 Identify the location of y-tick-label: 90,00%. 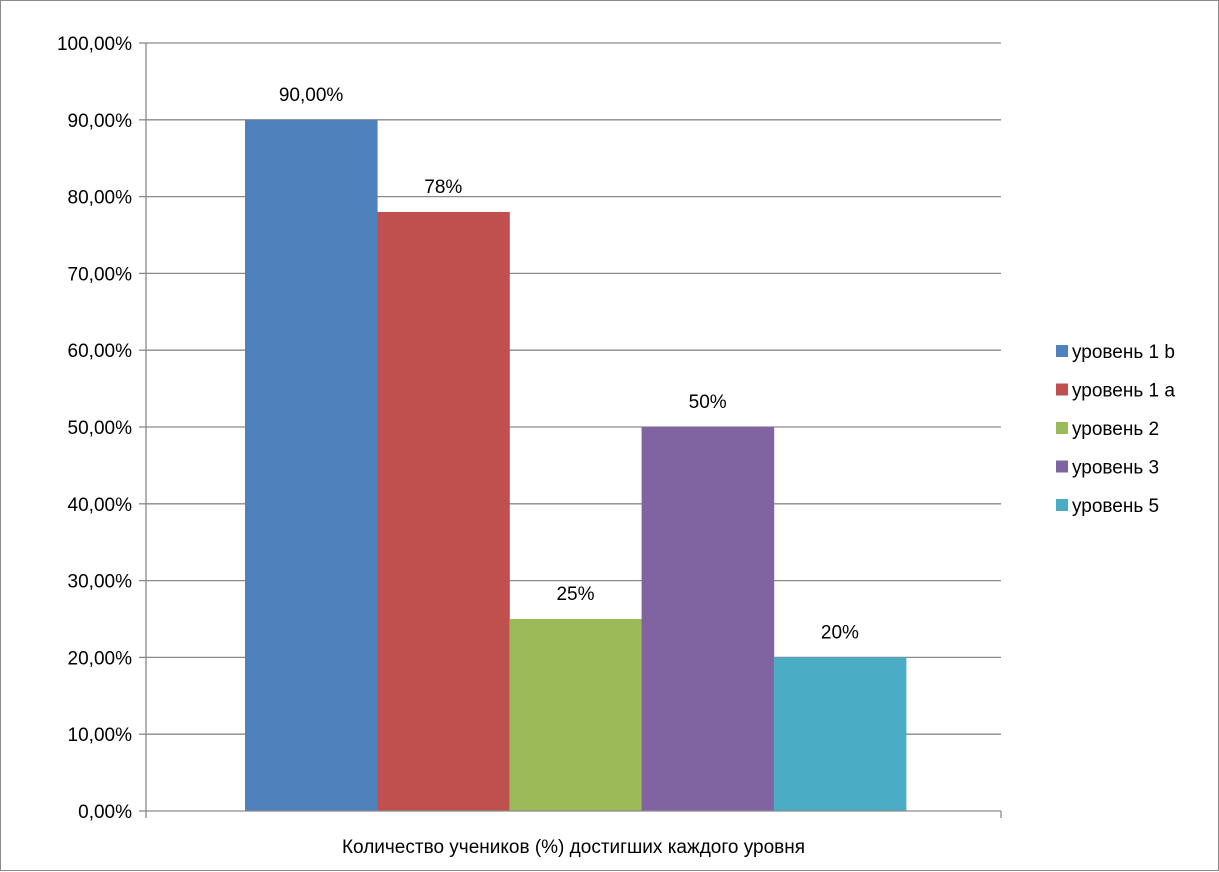
(100, 121).